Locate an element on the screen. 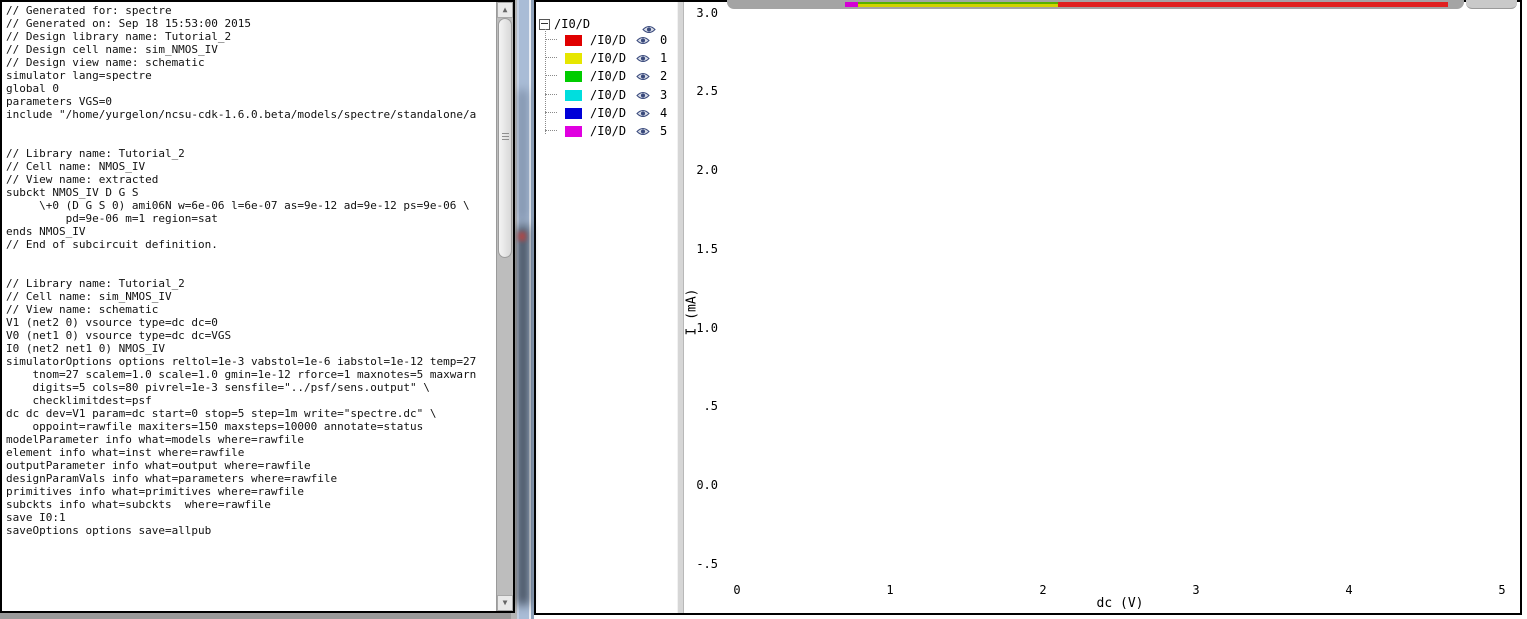 The width and height of the screenshot is (1527, 619). series-index: 3 is located at coordinates (664, 95).